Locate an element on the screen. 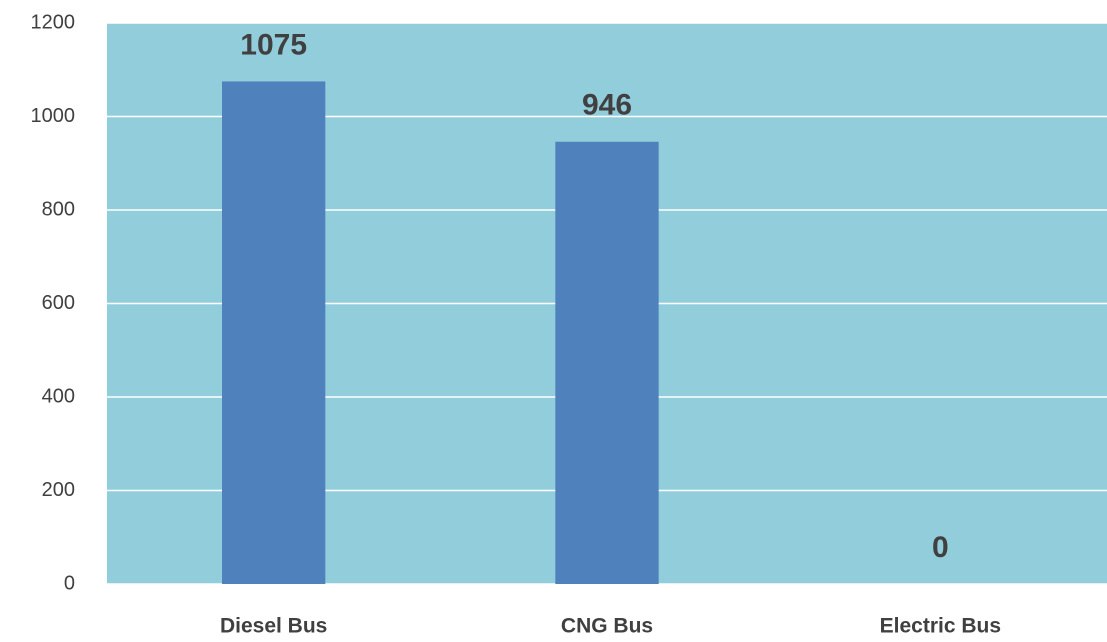 The height and width of the screenshot is (642, 1107). y-tick-label: 400 is located at coordinates (58, 396).